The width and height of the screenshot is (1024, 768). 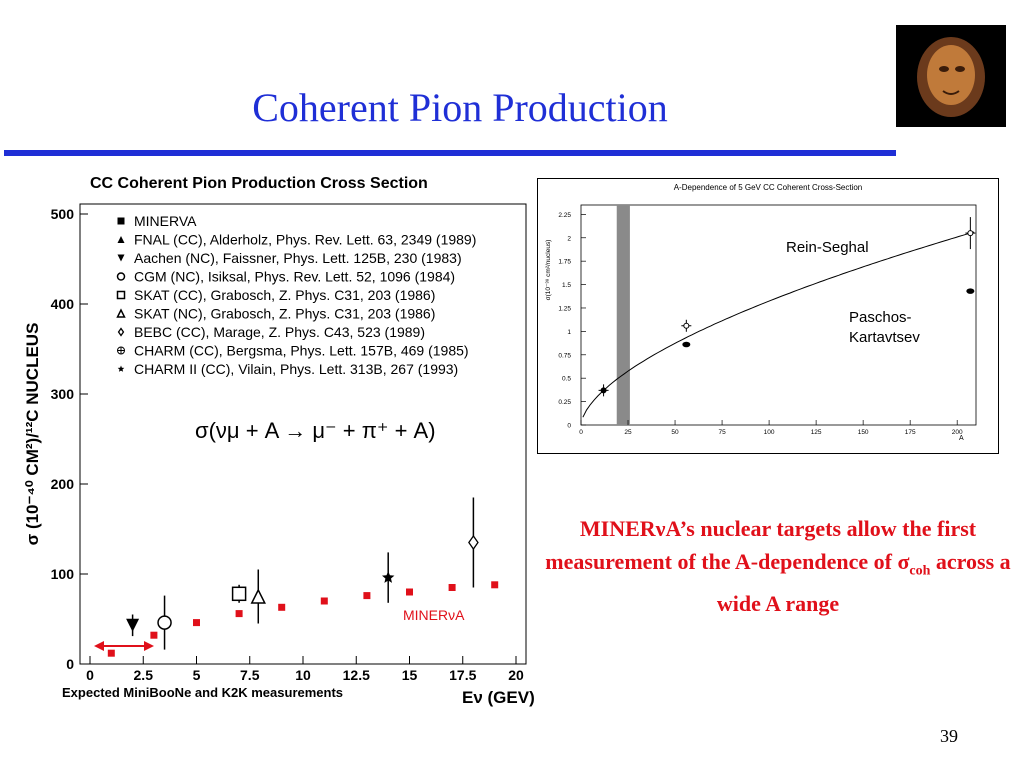 What do you see at coordinates (63, 214) in the screenshot?
I see `y-tick-label: 500` at bounding box center [63, 214].